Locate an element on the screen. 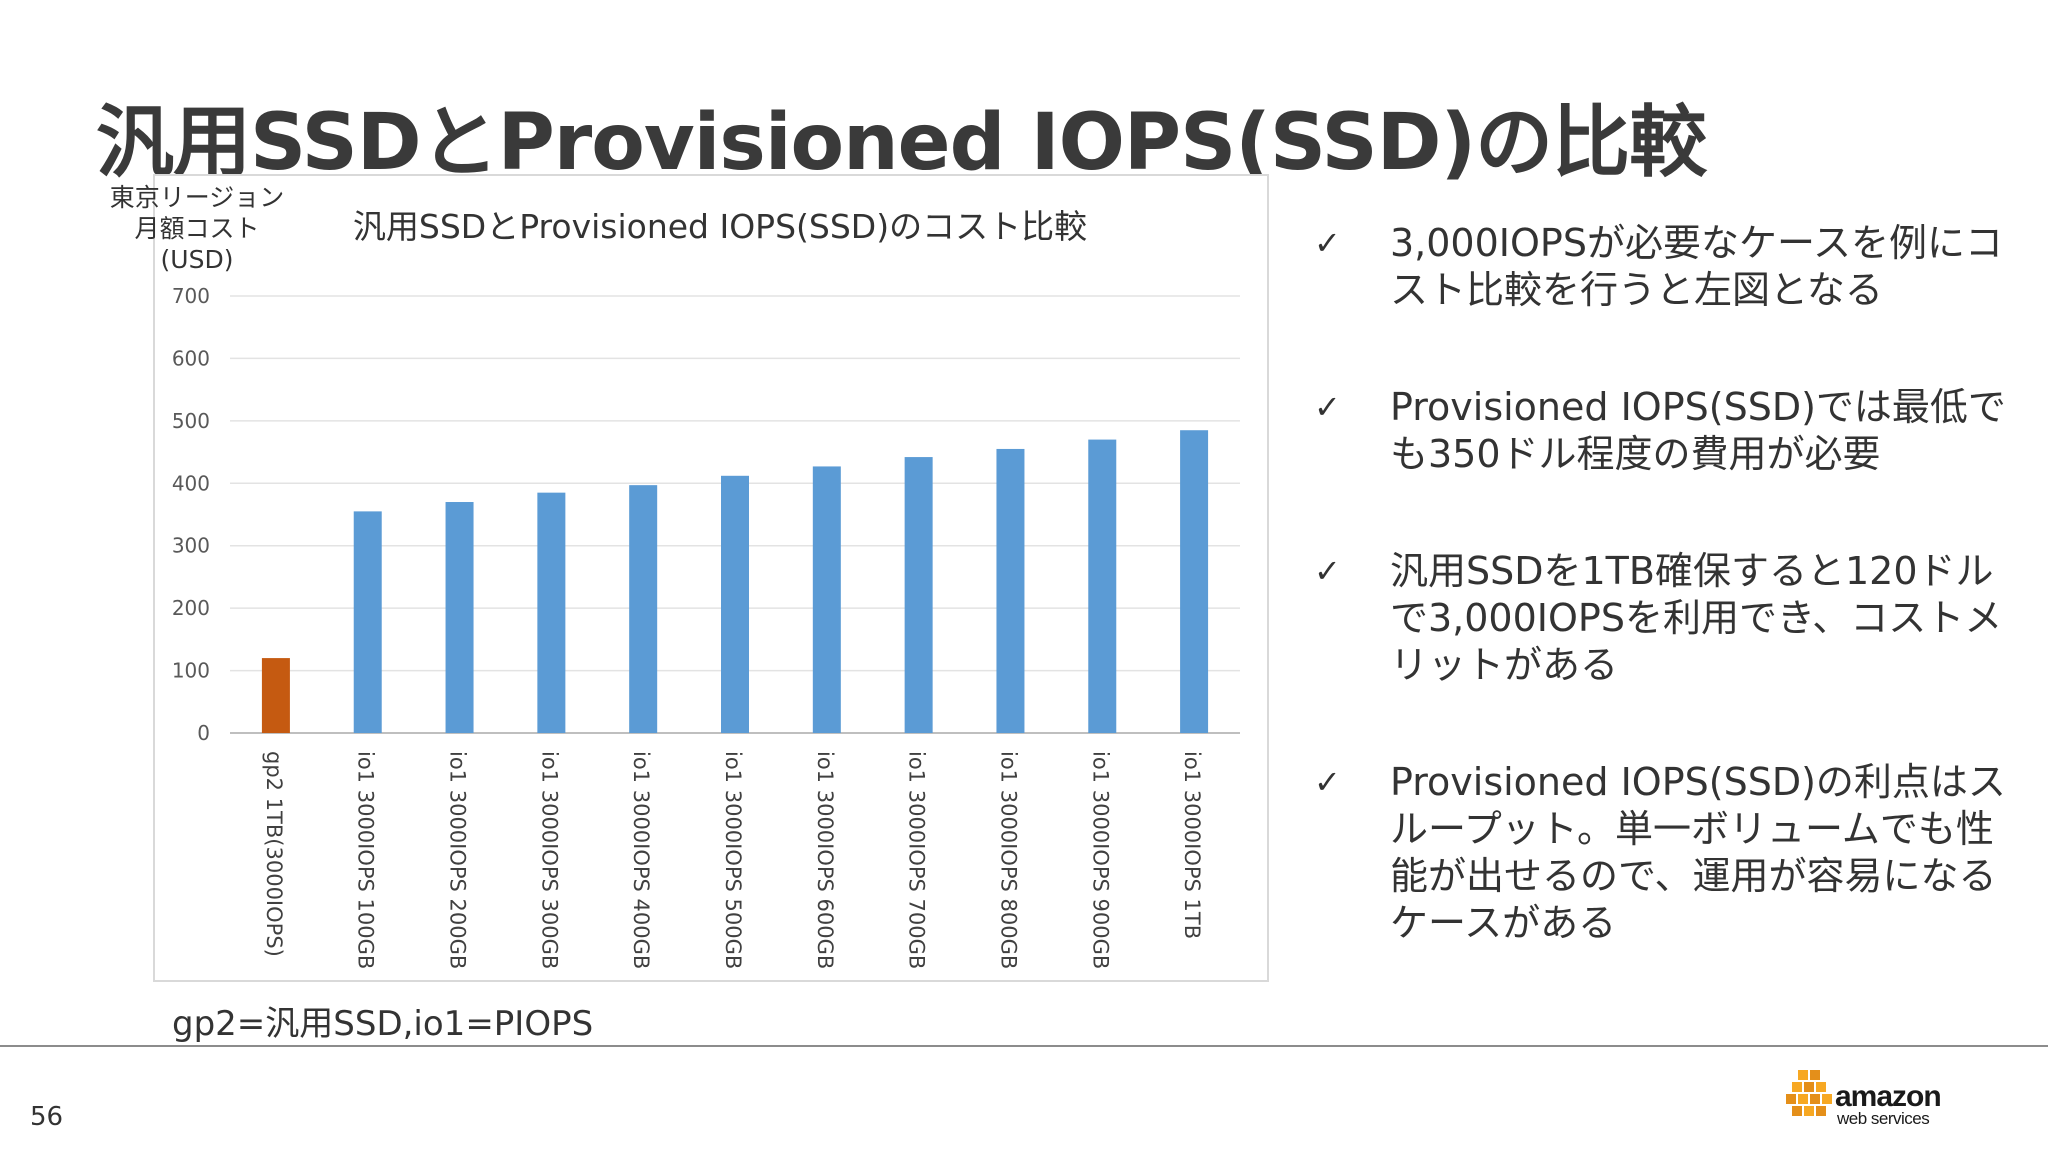 The width and height of the screenshot is (2048, 1152). footer-divider is located at coordinates (1024, 1046).